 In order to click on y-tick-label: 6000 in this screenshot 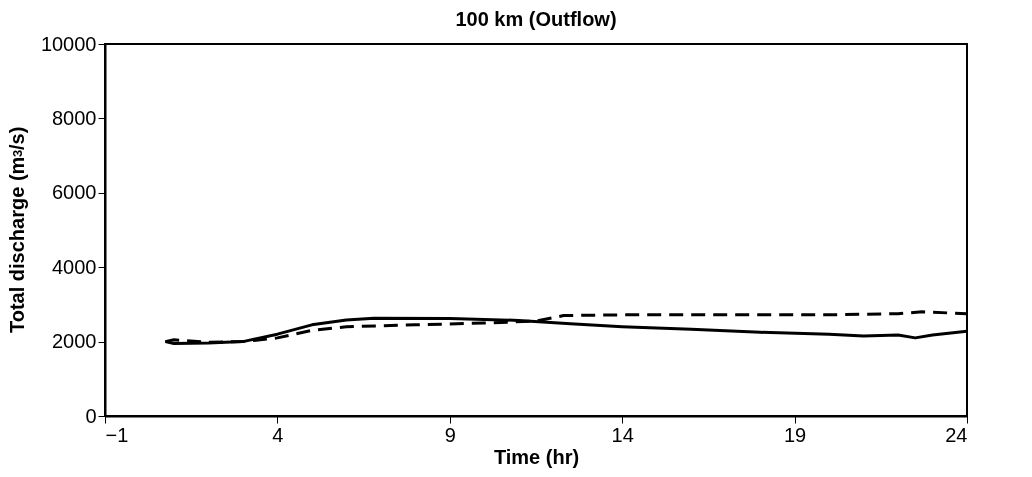, I will do `click(74, 192)`.